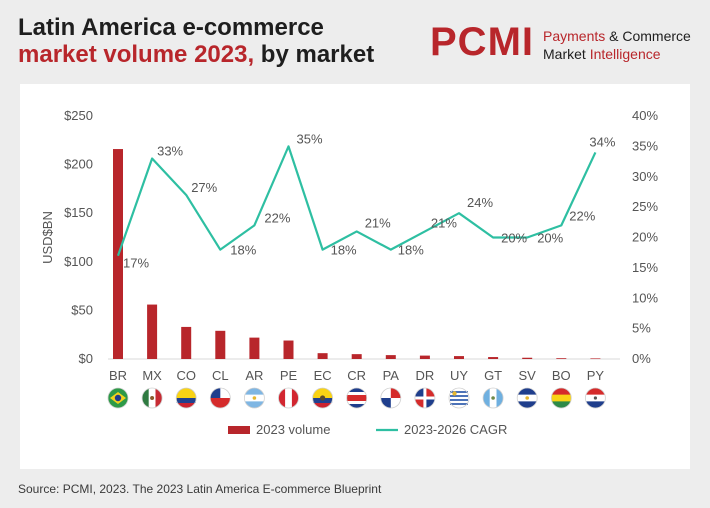 This screenshot has width=710, height=508. What do you see at coordinates (561, 398) in the screenshot?
I see `bolivia-flag-icon` at bounding box center [561, 398].